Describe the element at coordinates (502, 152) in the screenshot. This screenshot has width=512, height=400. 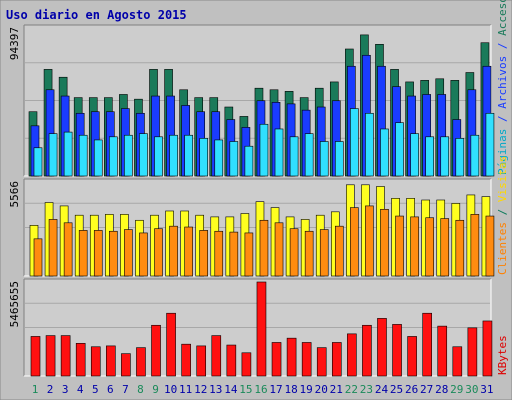
I see `legend-item: Páginas` at that location.